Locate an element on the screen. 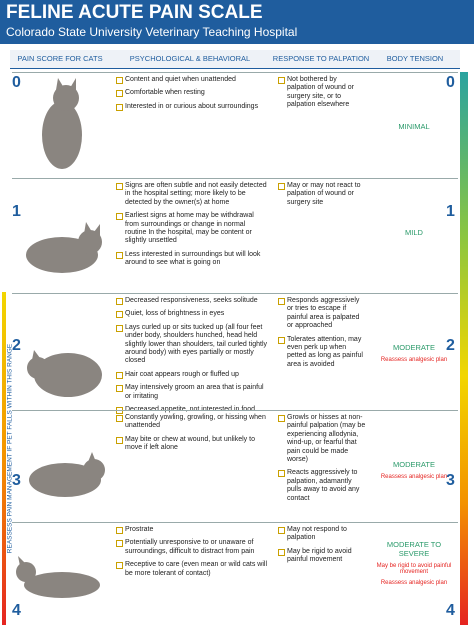  tension-item: MILD is located at coordinates (414, 232).